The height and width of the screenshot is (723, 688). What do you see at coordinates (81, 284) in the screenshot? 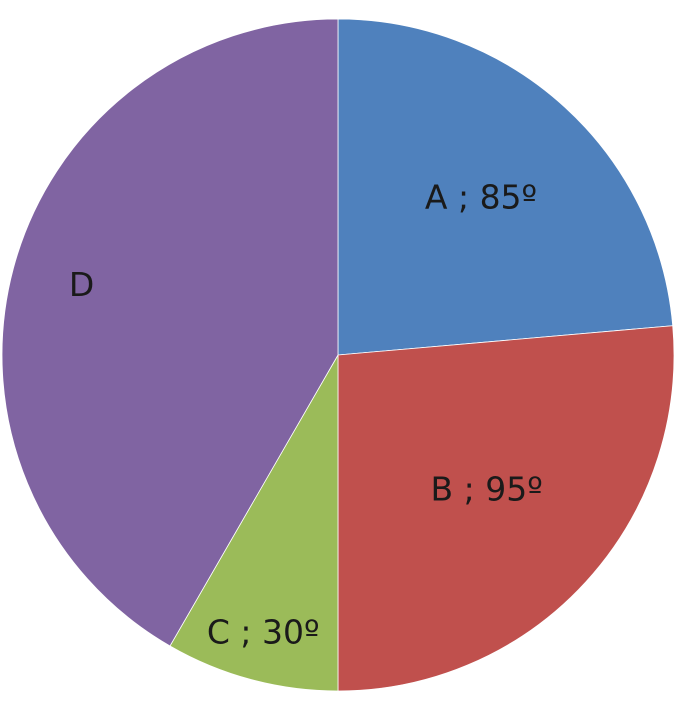
I see `pie-label-d: D` at bounding box center [81, 284].